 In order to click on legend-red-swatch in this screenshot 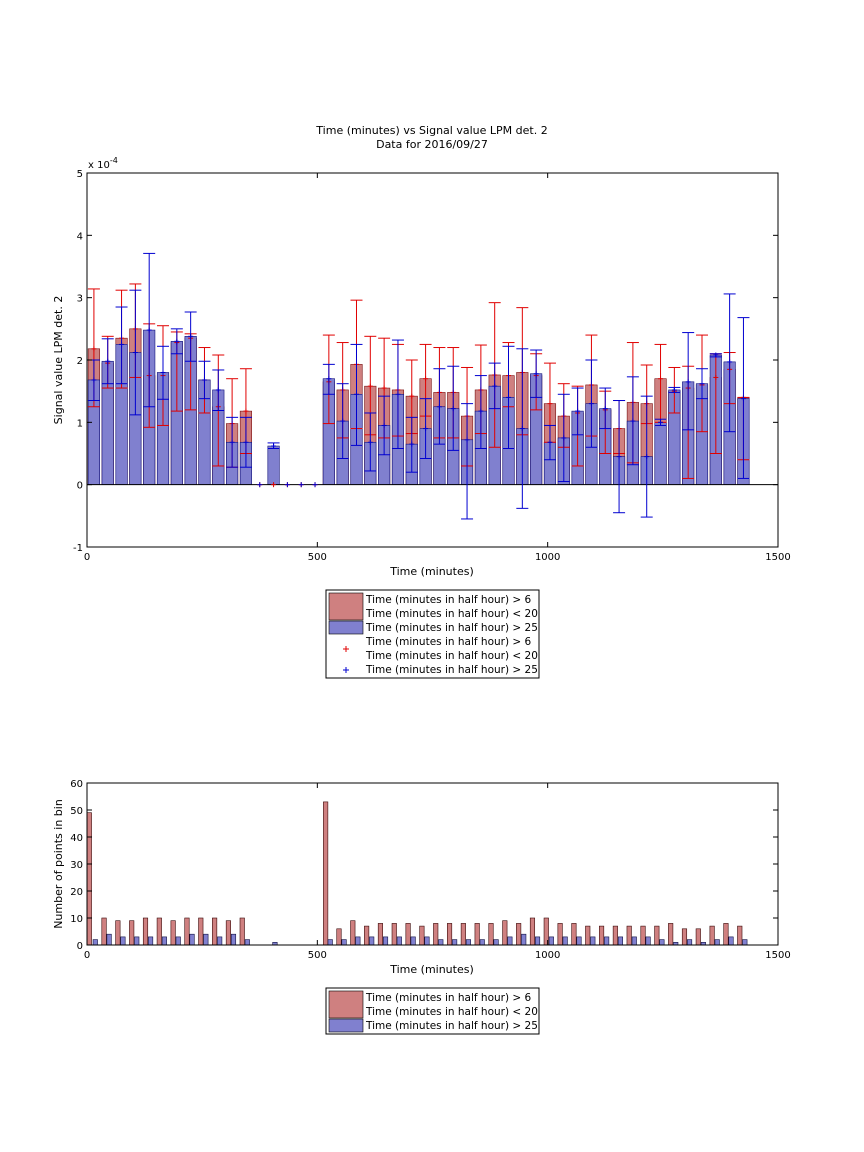, I will do `click(346, 606)`.